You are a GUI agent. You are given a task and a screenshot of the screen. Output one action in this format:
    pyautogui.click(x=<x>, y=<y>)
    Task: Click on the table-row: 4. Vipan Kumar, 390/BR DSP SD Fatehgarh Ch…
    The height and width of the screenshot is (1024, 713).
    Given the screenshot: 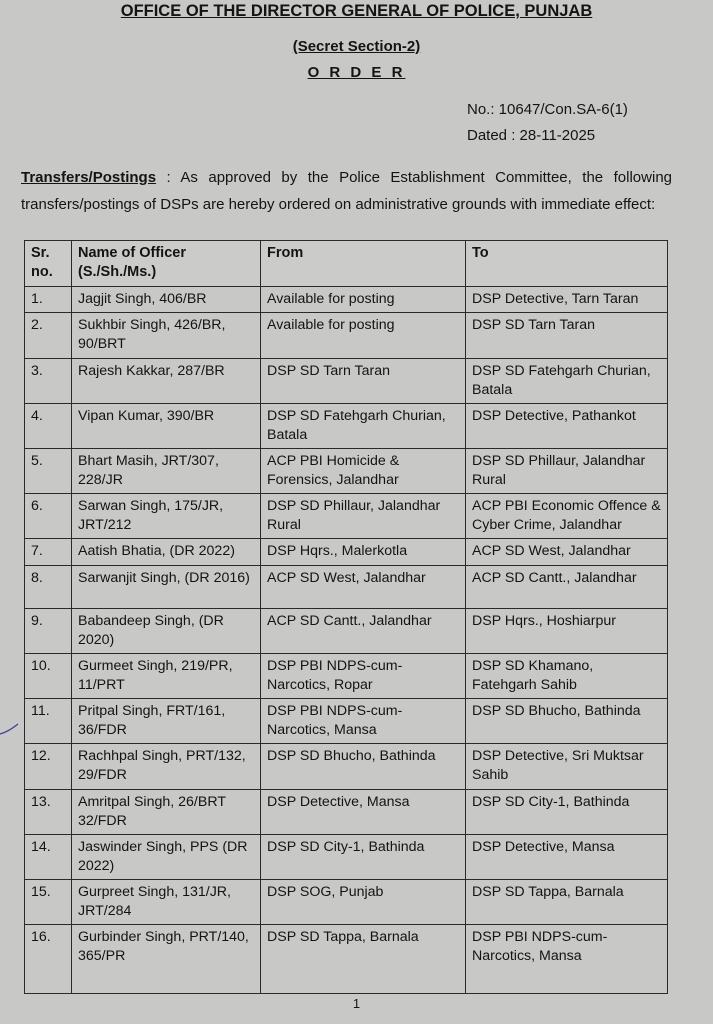 What is the action you would take?
    pyautogui.click(x=346, y=426)
    